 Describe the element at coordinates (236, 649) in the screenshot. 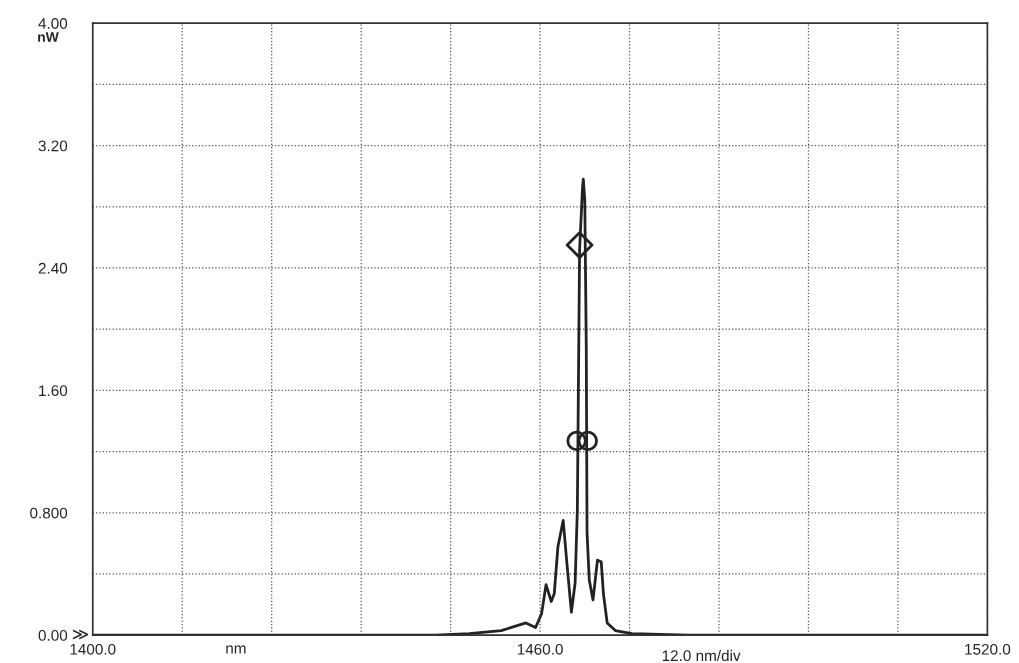

I see `x-axis-title: nm` at that location.